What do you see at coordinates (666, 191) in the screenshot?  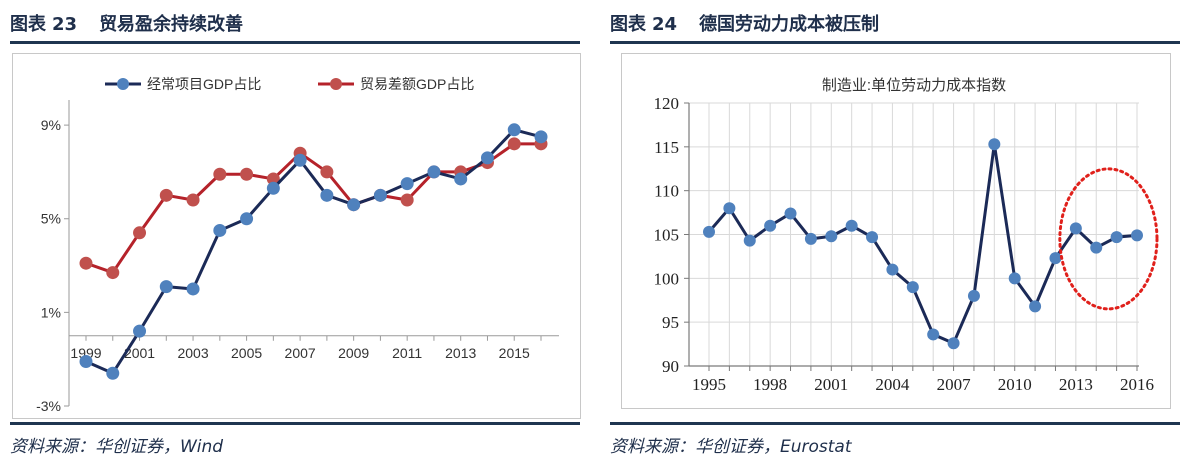 I see `y-tick-label: 110` at bounding box center [666, 191].